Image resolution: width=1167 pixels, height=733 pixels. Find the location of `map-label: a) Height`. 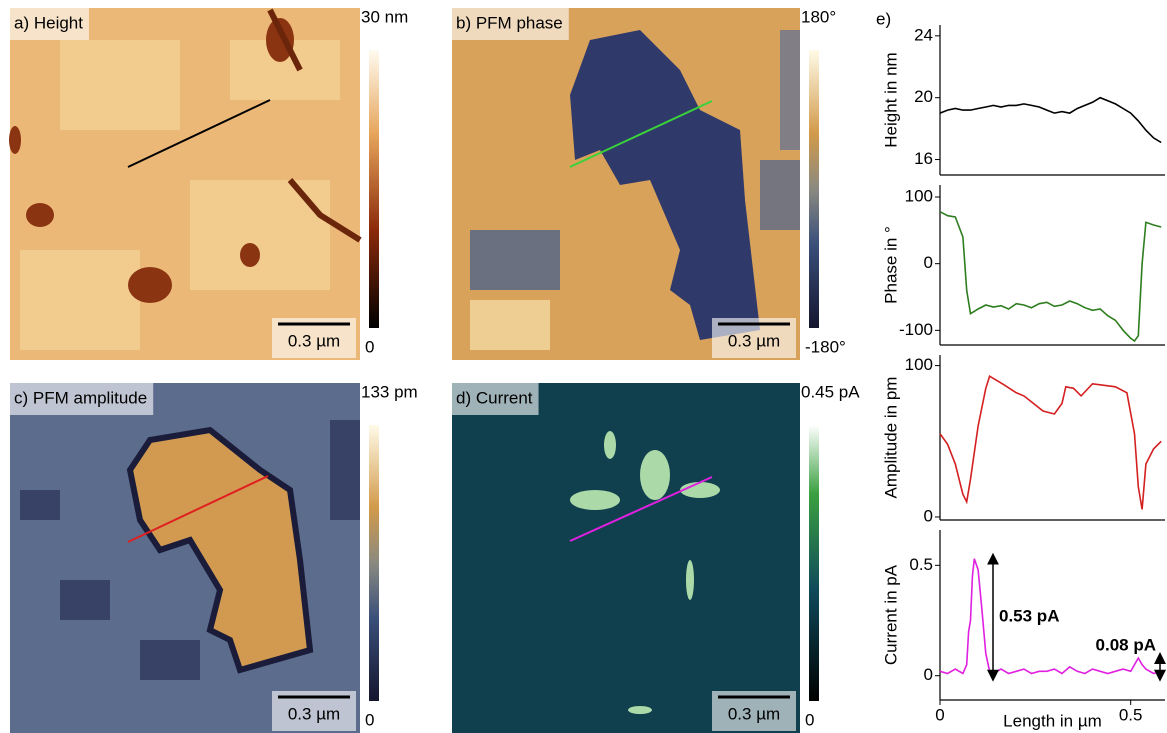

map-label: a) Height is located at coordinates (48, 22).